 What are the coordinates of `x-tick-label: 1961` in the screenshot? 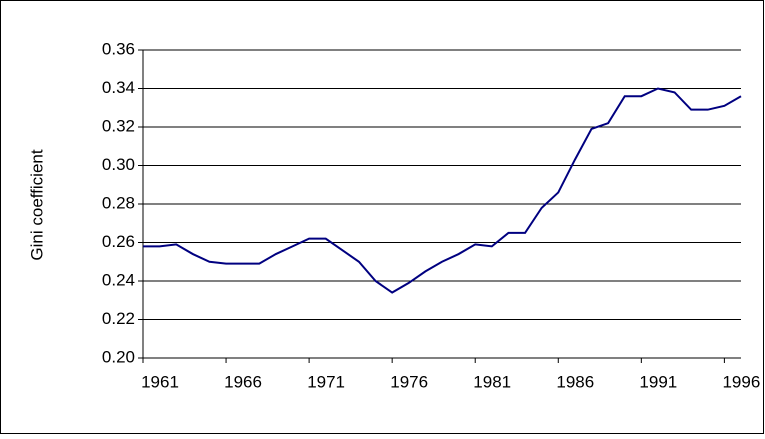 It's located at (160, 381).